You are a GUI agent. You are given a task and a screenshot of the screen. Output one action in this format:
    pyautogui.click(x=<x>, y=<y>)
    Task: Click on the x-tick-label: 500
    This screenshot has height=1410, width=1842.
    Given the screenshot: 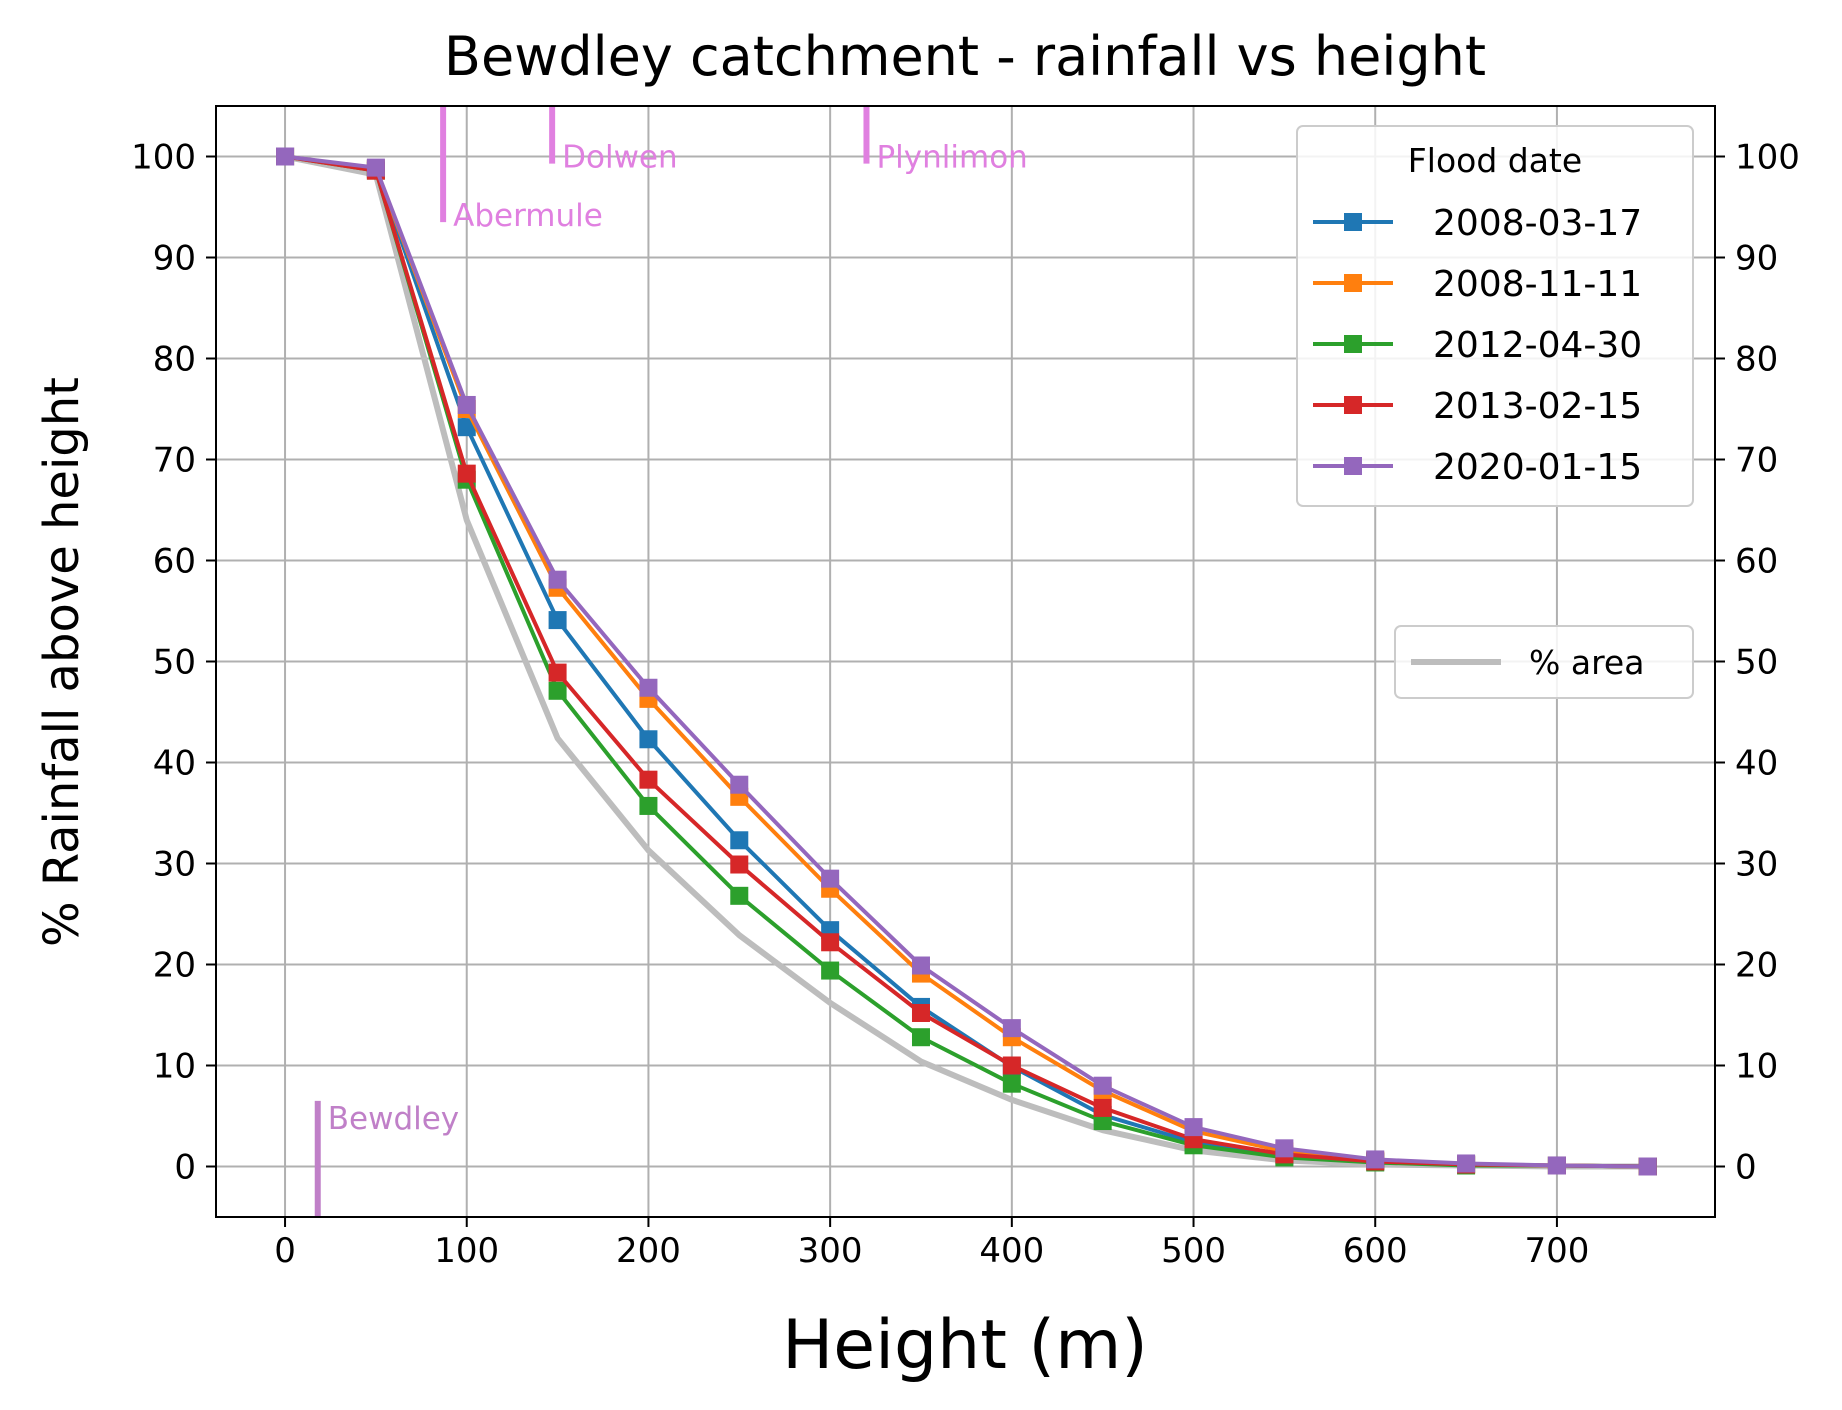 What is the action you would take?
    pyautogui.click(x=1193, y=1251)
    